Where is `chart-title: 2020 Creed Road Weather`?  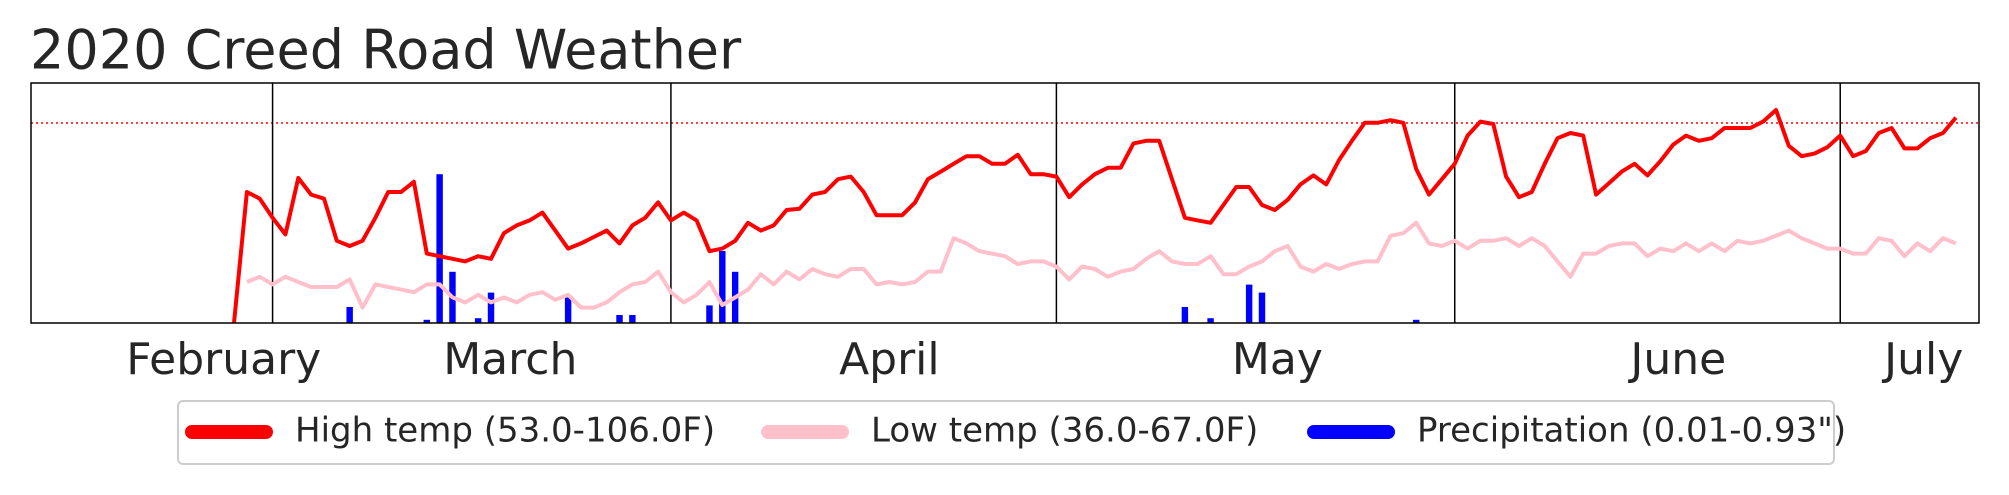 chart-title: 2020 Creed Road Weather is located at coordinates (386, 50).